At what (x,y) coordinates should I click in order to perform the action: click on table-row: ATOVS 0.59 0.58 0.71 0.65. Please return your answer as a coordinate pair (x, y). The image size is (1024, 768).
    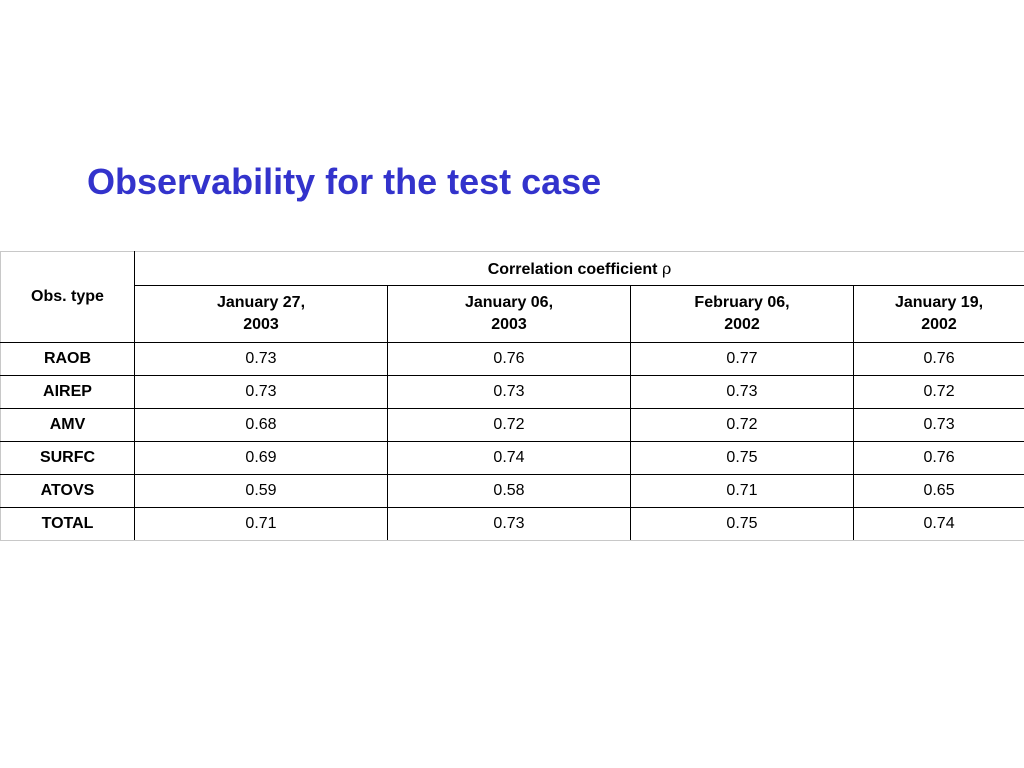
    Looking at the image, I should click on (512, 491).